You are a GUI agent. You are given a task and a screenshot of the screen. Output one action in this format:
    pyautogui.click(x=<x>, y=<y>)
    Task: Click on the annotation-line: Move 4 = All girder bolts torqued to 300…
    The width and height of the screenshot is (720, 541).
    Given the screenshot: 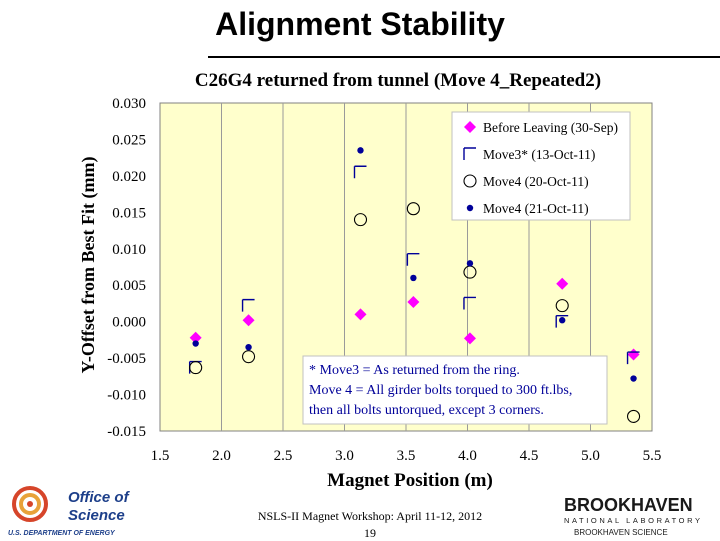 What is the action you would take?
    pyautogui.click(x=440, y=390)
    